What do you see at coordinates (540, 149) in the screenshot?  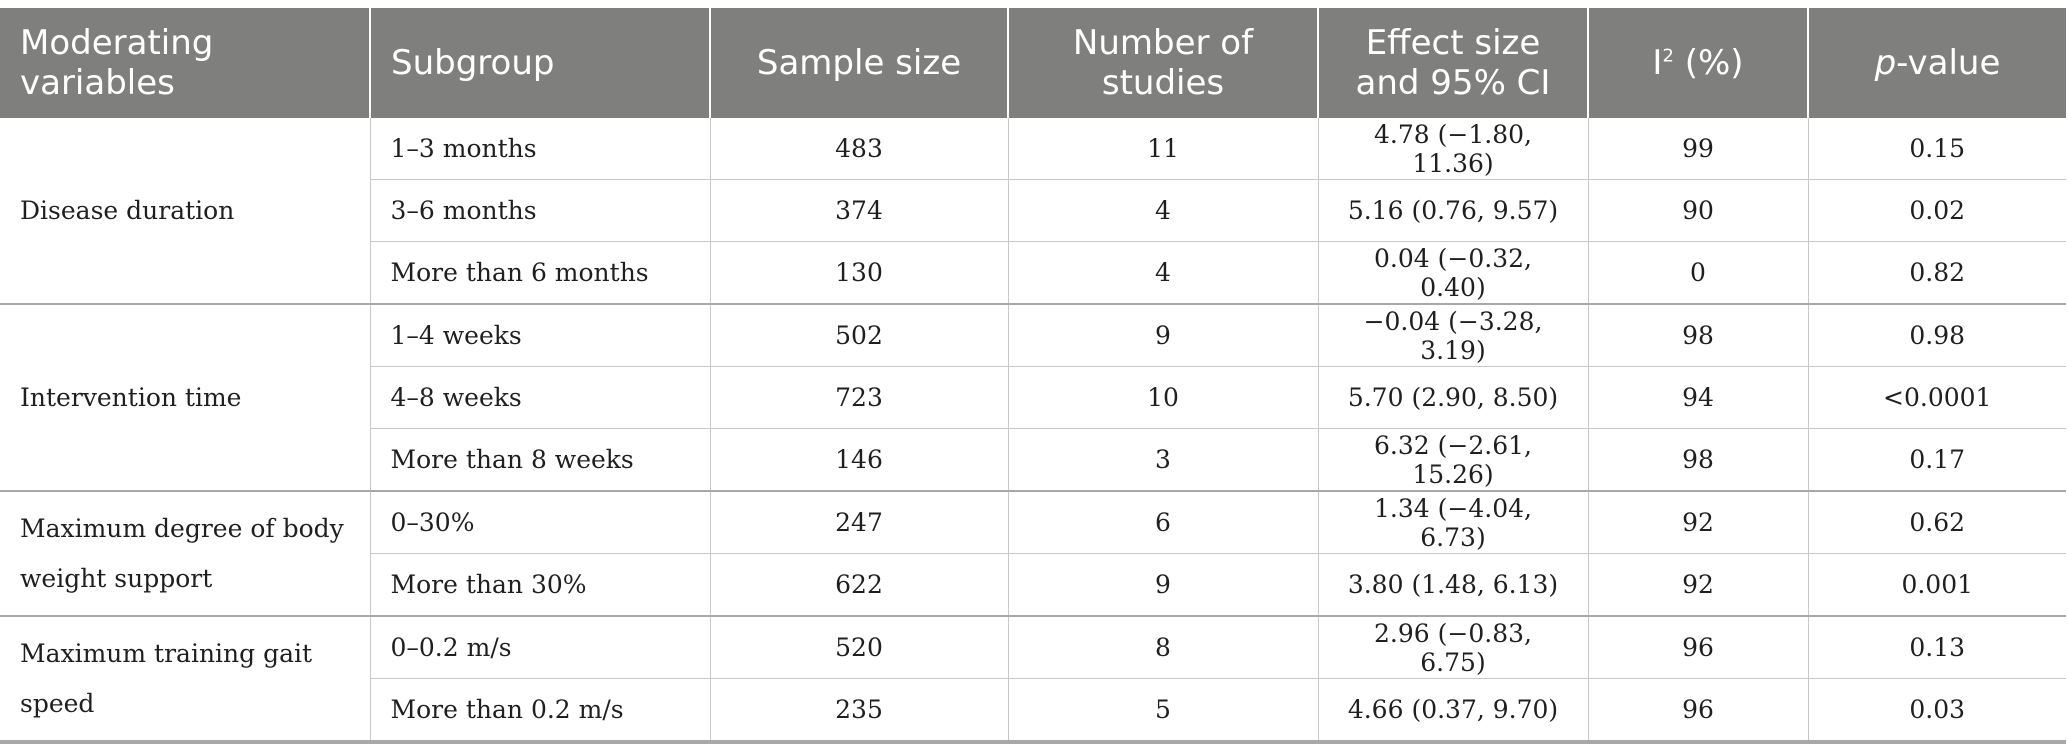 I see `cell-subgroup: 1–3 months` at bounding box center [540, 149].